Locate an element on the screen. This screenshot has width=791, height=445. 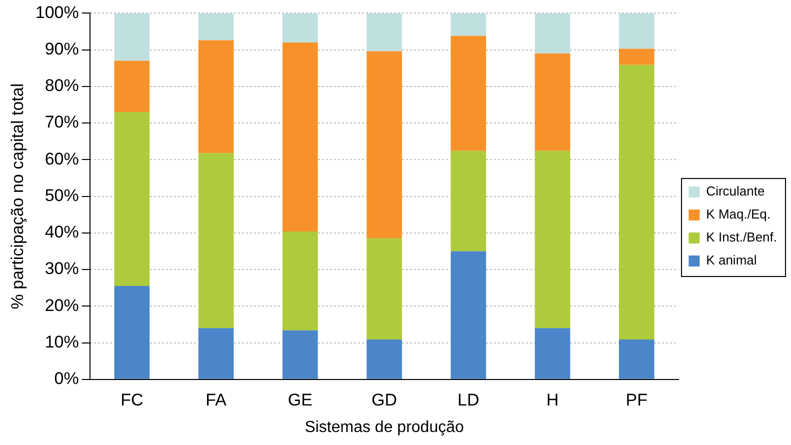
x-tick-label: FA is located at coordinates (217, 400).